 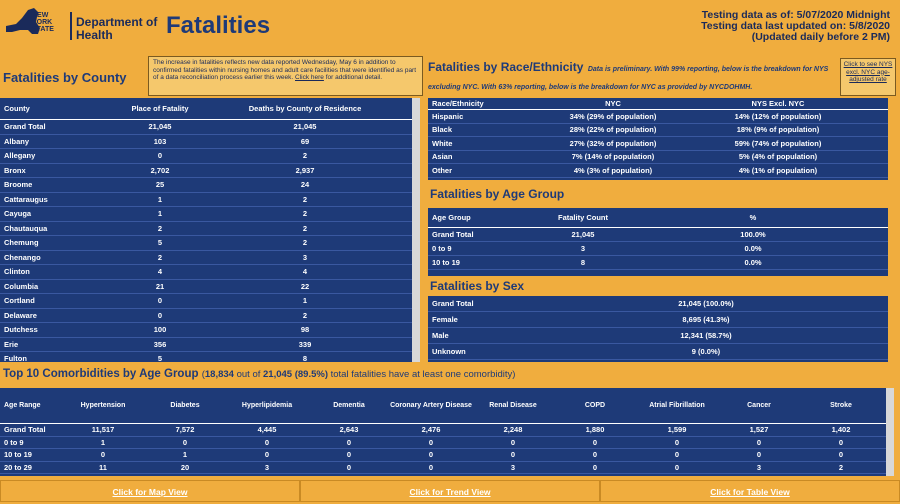 I want to click on col-comorbidity: Age Range, so click(x=22, y=405).